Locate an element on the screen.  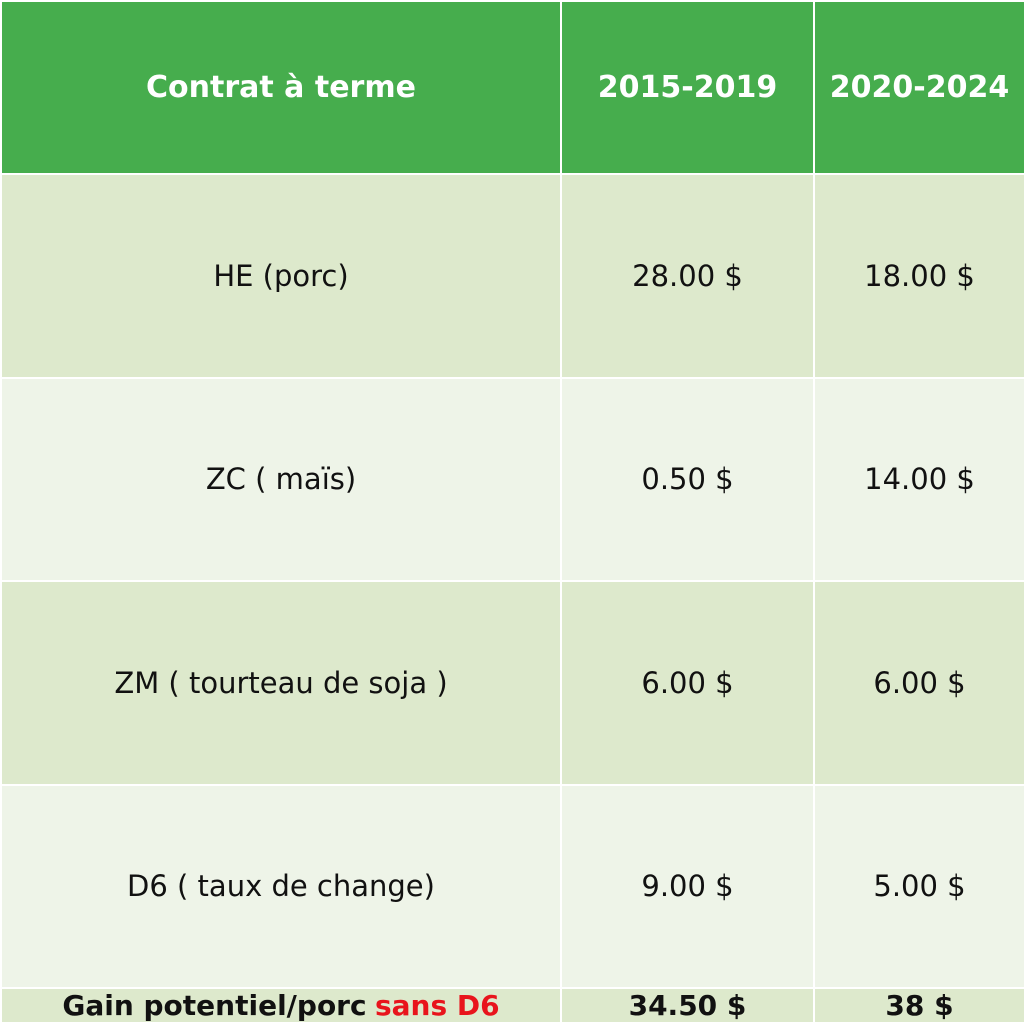
row-label: ZM ( tourteau de soja ) is located at coordinates (281, 683).